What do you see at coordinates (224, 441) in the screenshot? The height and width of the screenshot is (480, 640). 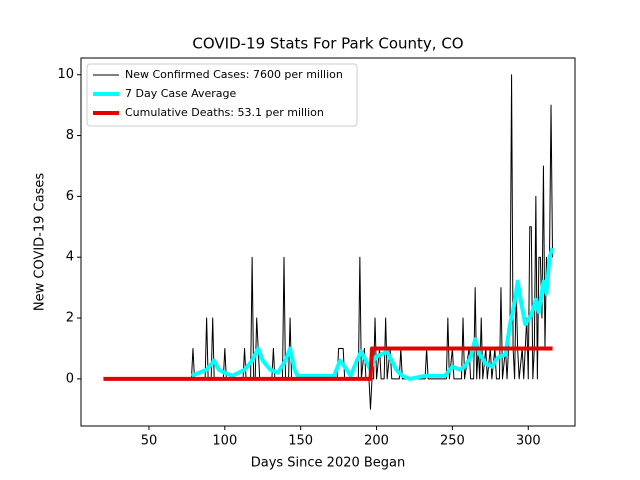 I see `x-tick-label: 100` at bounding box center [224, 441].